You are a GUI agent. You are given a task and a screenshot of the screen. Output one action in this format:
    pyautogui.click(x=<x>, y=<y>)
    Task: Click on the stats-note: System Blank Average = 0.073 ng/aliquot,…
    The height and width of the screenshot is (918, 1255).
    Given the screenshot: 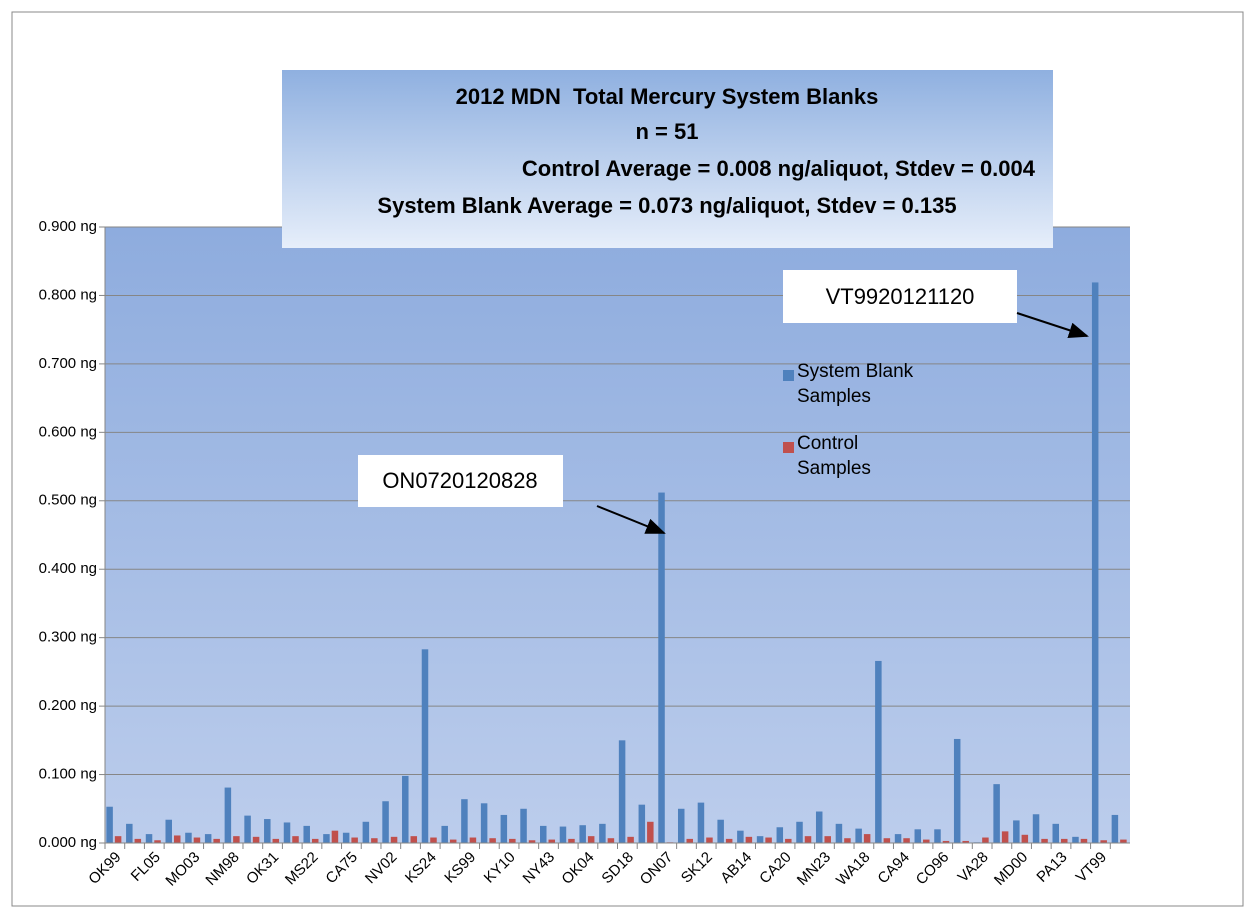 What is the action you would take?
    pyautogui.click(x=666, y=205)
    